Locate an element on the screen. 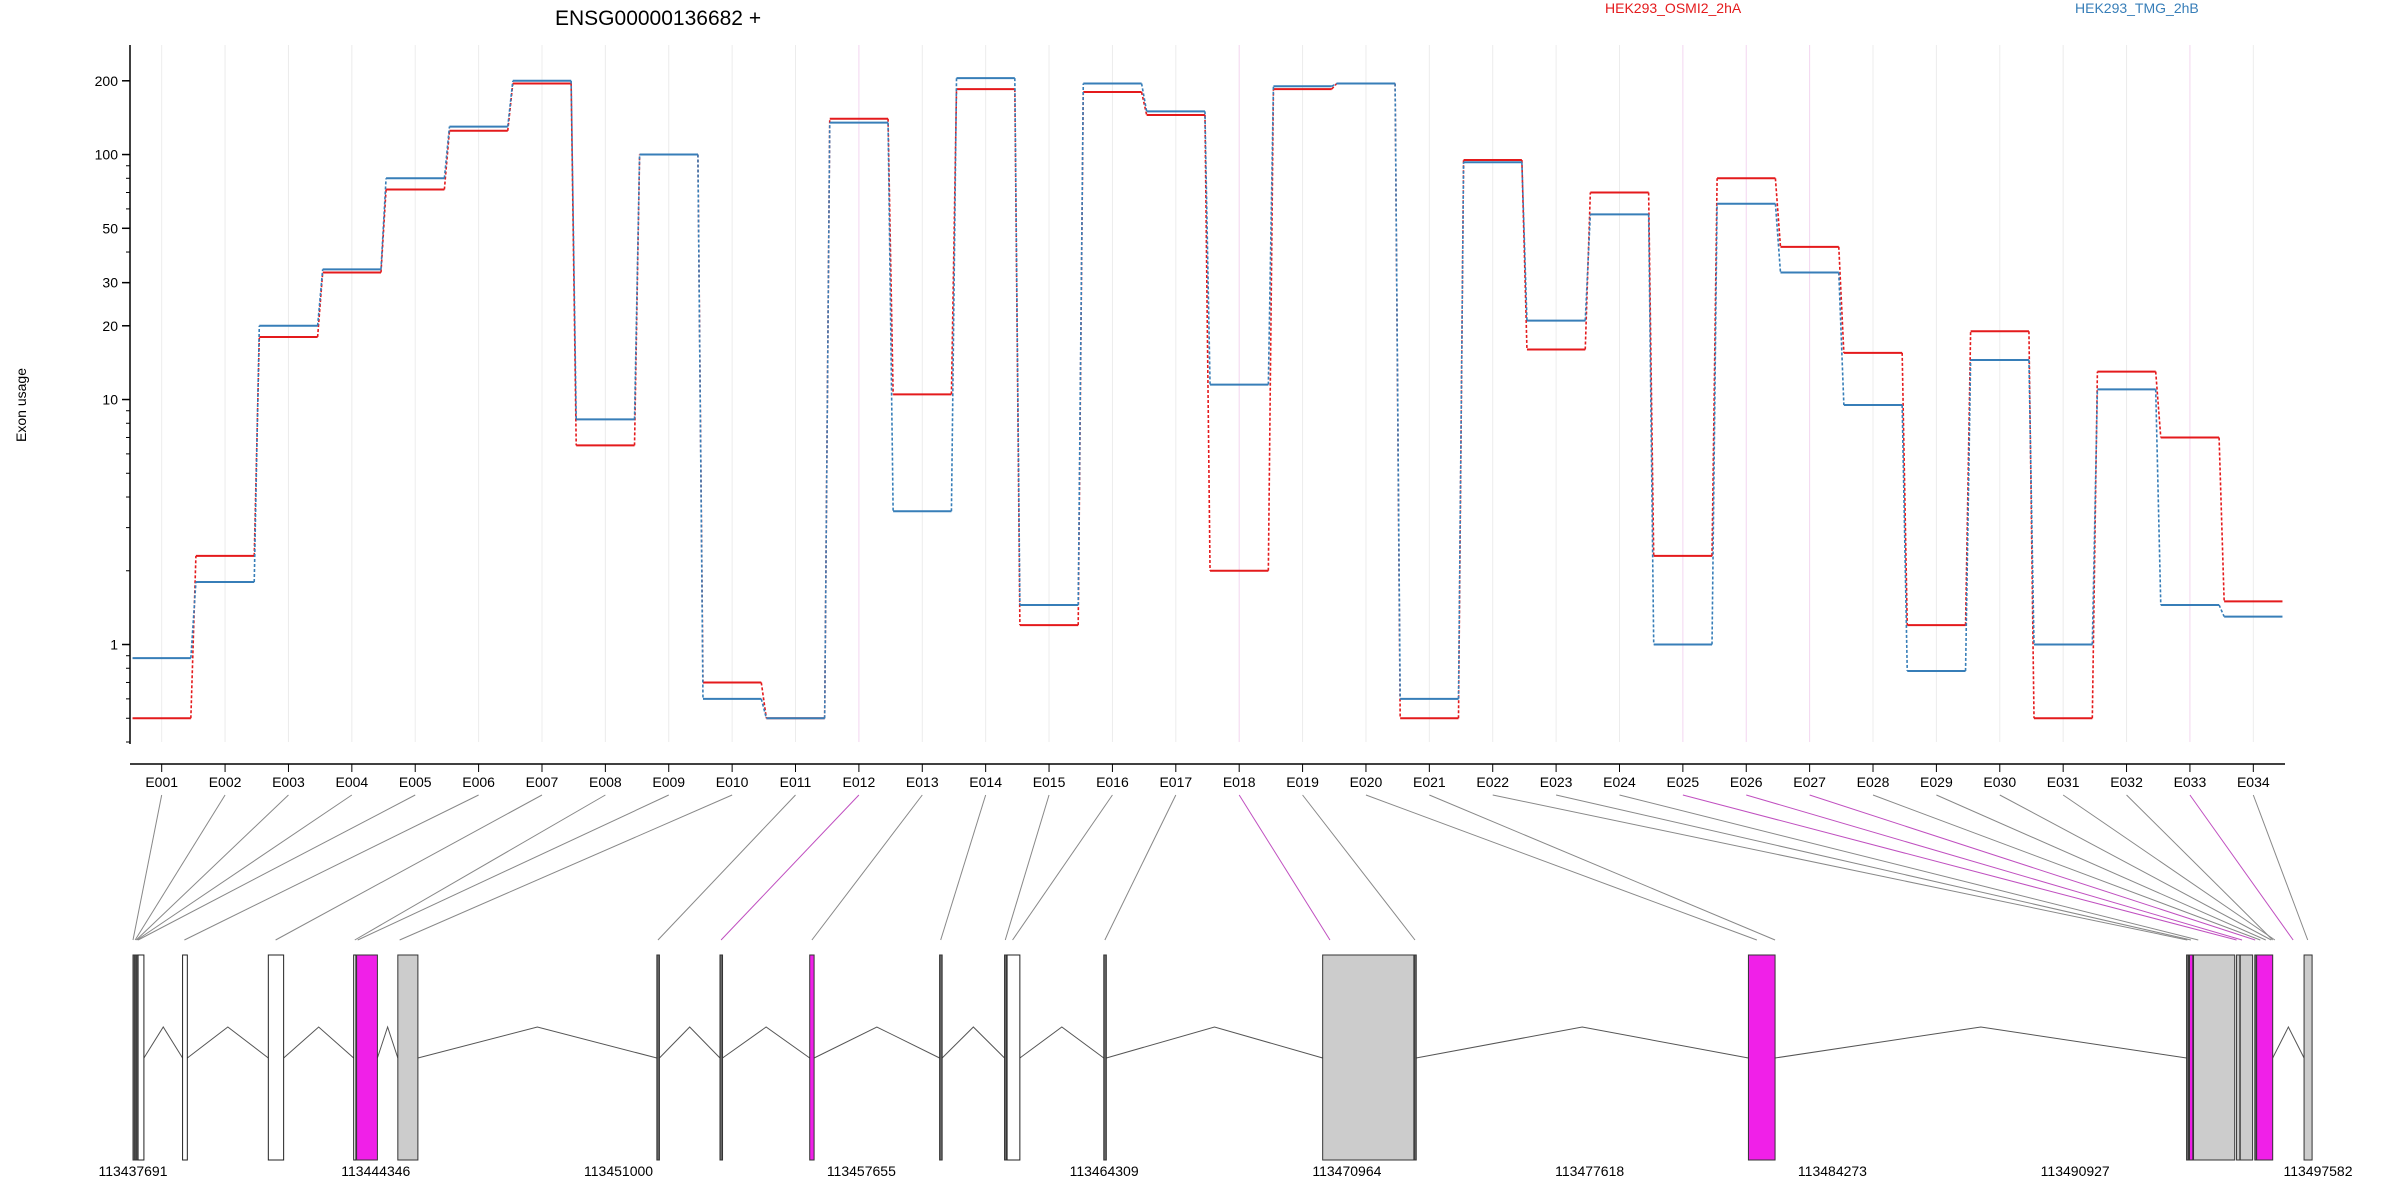 This screenshot has width=2400, height=1200. genomic-coordinate-label: 113484273 is located at coordinates (1832, 1171).